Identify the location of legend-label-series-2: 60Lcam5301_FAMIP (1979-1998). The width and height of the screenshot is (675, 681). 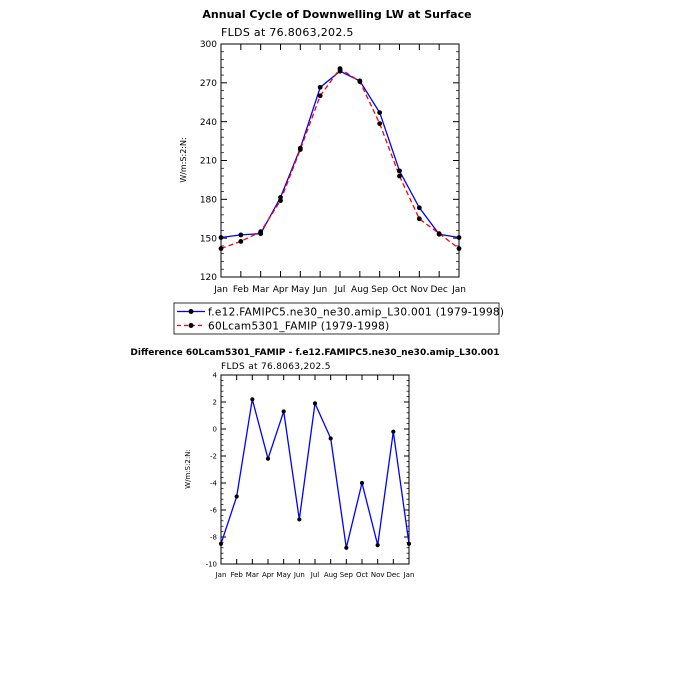
(299, 327).